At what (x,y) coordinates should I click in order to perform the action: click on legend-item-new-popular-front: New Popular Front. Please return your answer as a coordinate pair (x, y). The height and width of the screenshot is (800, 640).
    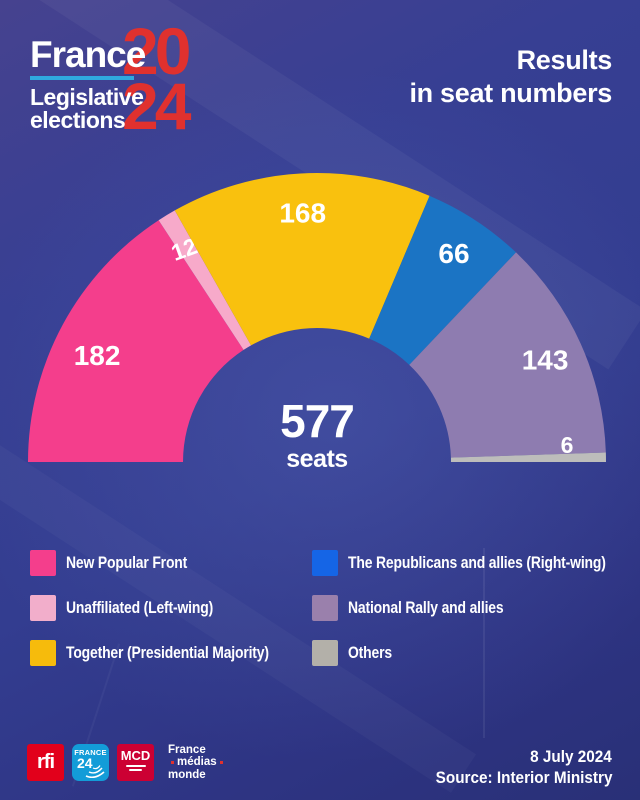
    Looking at the image, I should click on (171, 562).